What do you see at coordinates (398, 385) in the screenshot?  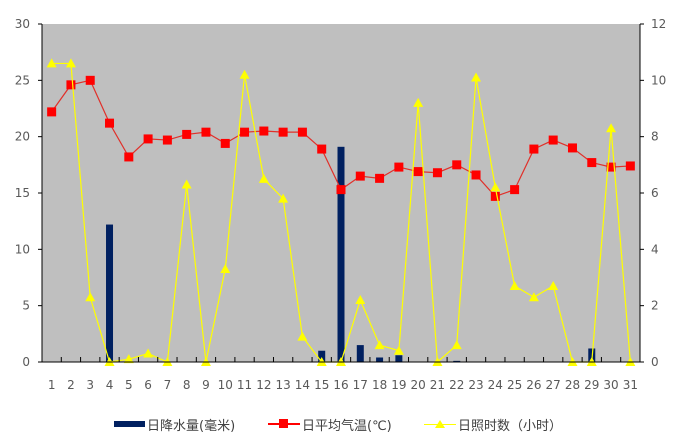 I see `x-tick-label: 19` at bounding box center [398, 385].